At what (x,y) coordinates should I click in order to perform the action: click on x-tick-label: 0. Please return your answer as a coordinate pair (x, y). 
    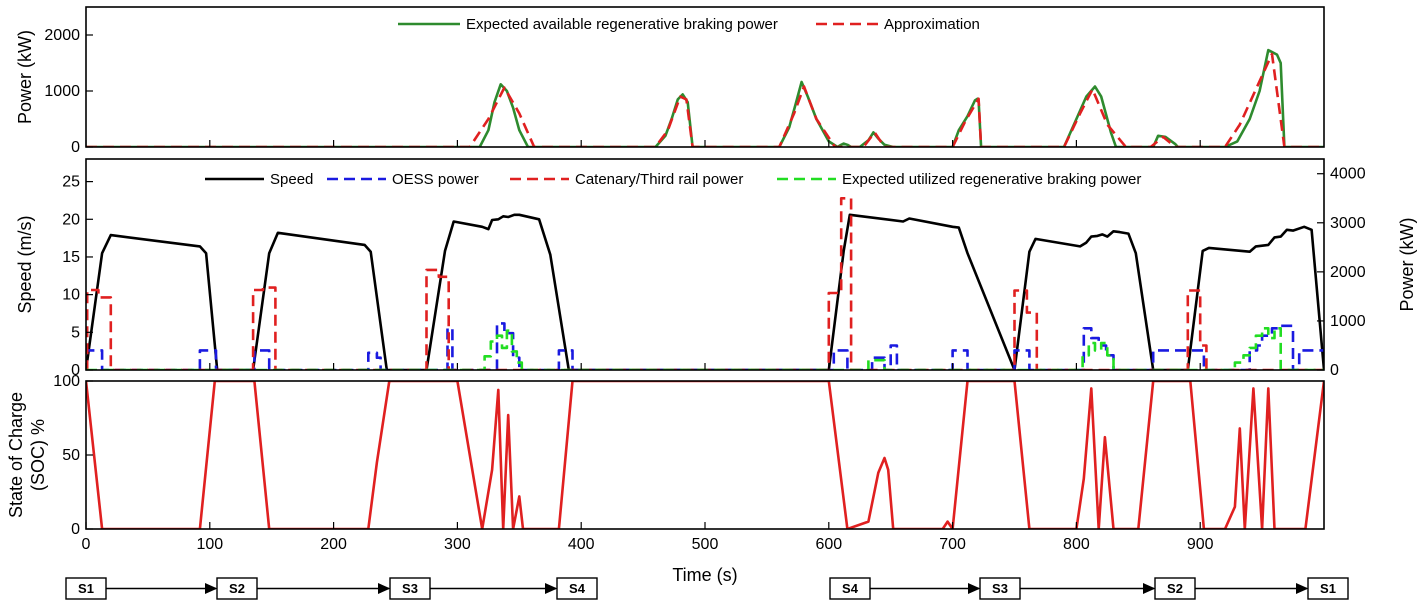
    Looking at the image, I should click on (86, 544).